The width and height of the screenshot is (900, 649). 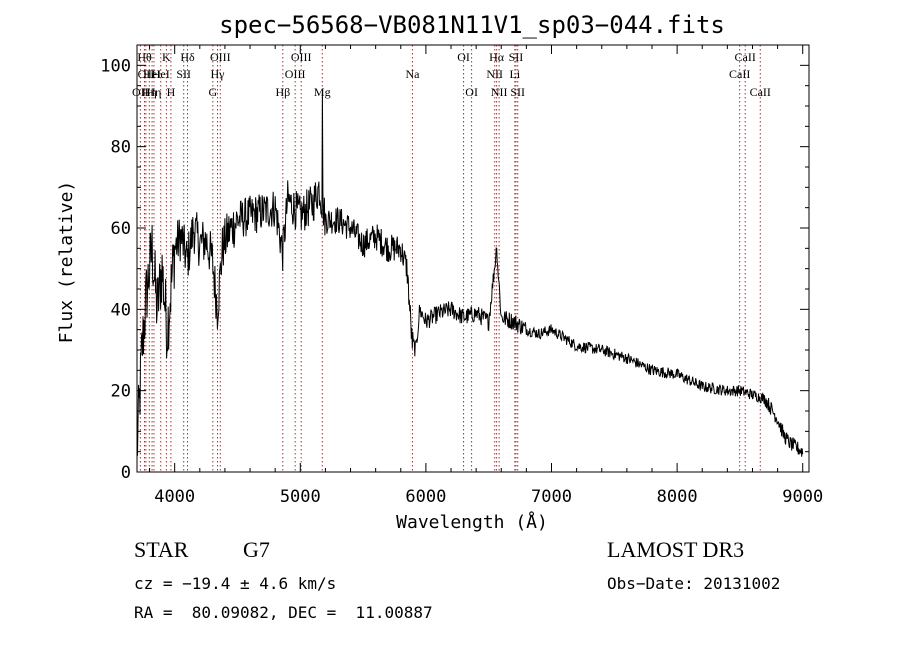 What do you see at coordinates (300, 497) in the screenshot?
I see `x-tick-label: 5000` at bounding box center [300, 497].